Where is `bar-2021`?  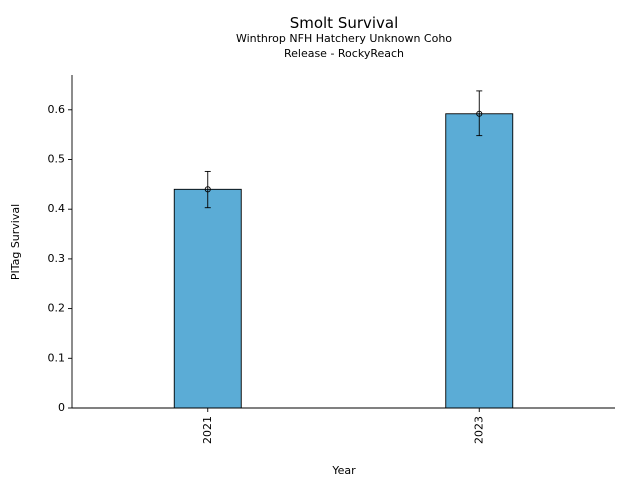
bar-2021 is located at coordinates (207, 298).